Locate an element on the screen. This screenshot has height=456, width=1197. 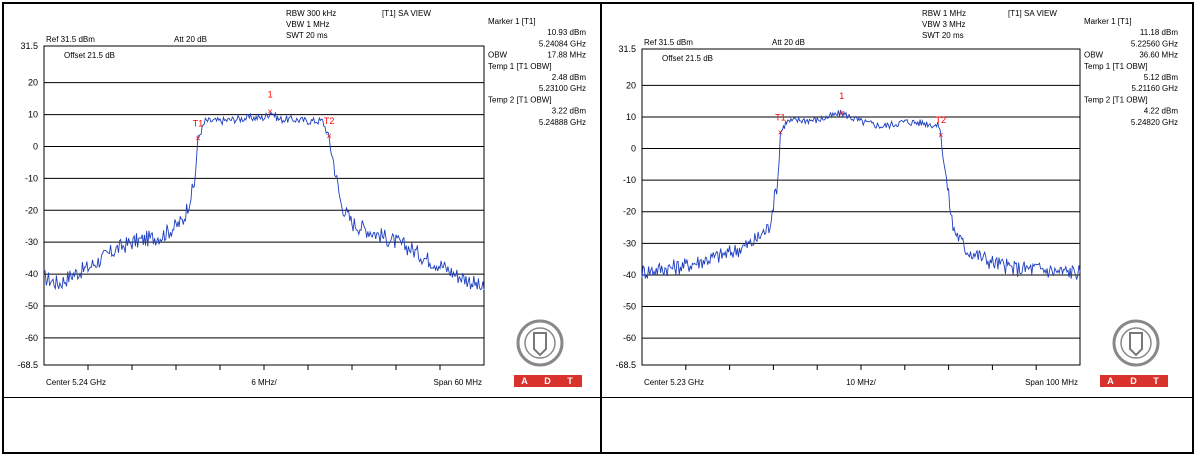
center-frequency: Center 5.24 GHz is located at coordinates (76, 382).